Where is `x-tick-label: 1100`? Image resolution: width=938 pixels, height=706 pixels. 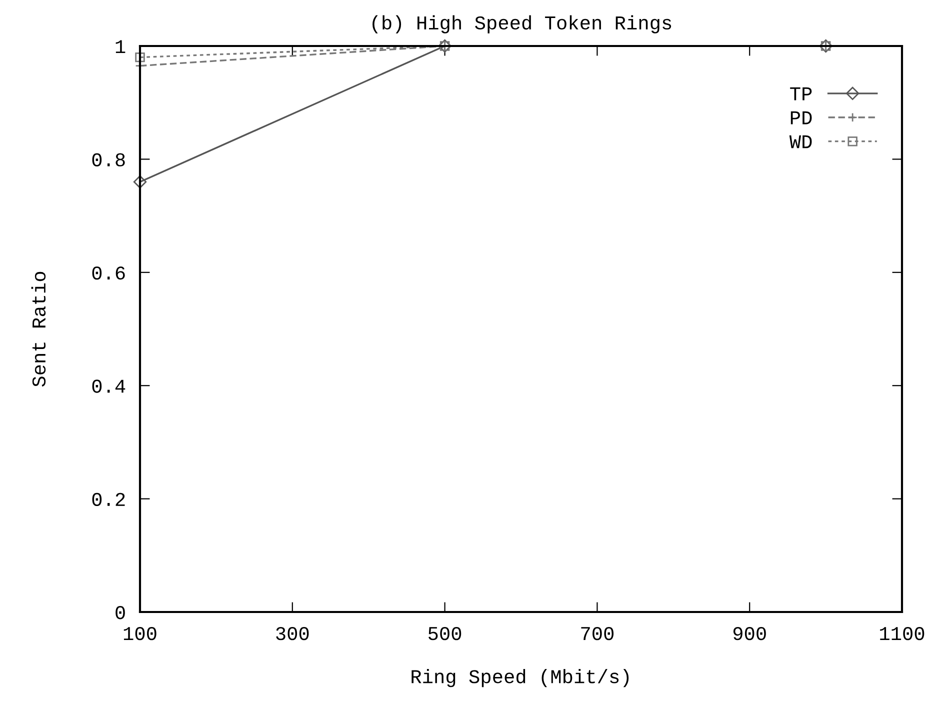
x-tick-label: 1100 is located at coordinates (902, 633).